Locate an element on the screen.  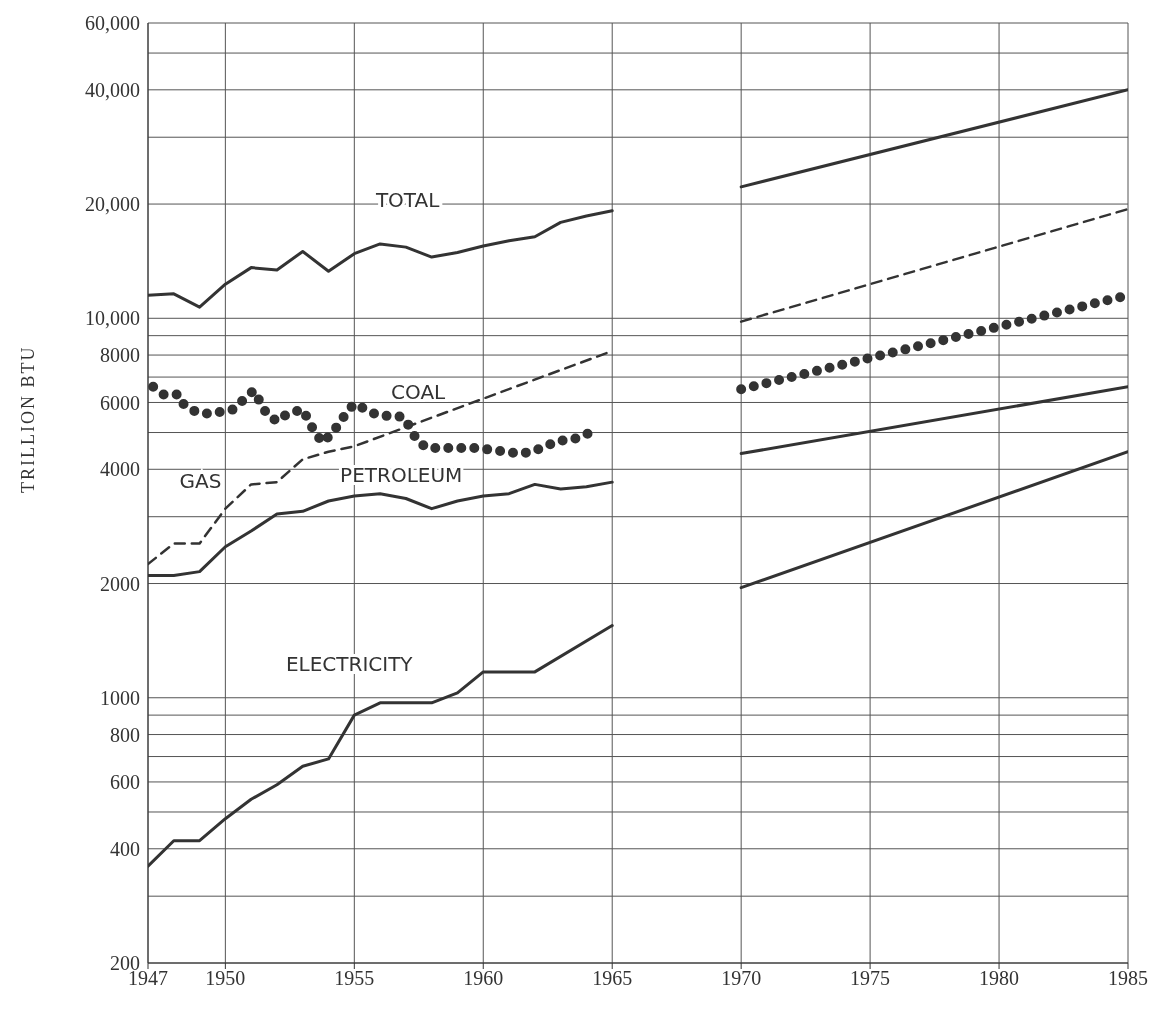
y-tick-label: 1000 is located at coordinates (120, 697).